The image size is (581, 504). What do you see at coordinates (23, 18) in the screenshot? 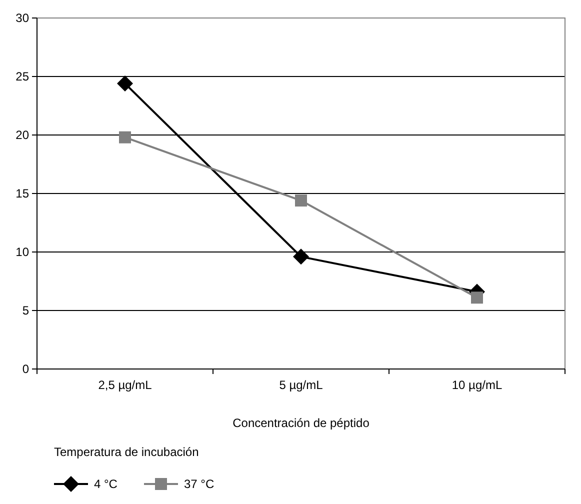
I see `y-tick-label: 30` at bounding box center [23, 18].